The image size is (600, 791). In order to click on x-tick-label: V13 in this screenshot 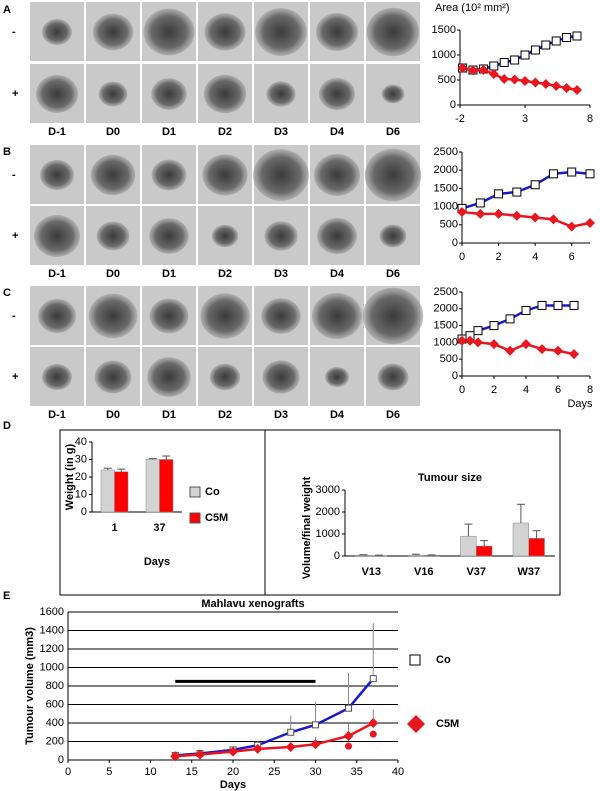, I will do `click(371, 572)`.